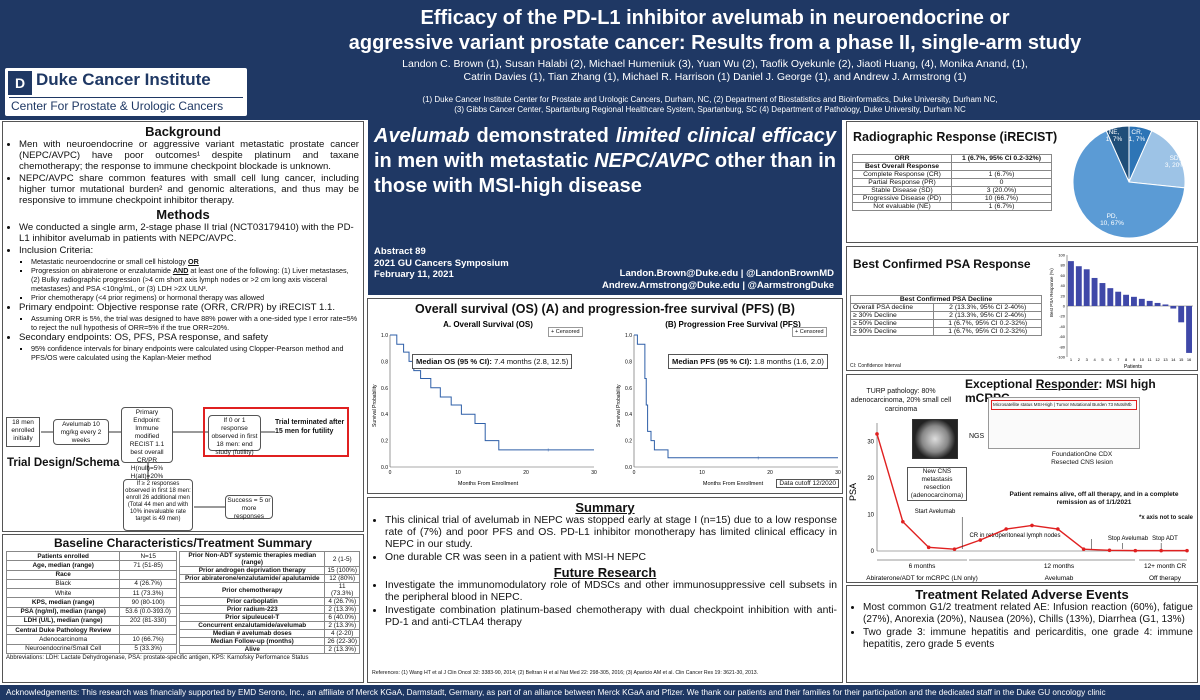 This screenshot has height=700, width=1200. What do you see at coordinates (63, 621) in the screenshot?
I see `table-cell: LDH (U/L), median (range)` at bounding box center [63, 621].